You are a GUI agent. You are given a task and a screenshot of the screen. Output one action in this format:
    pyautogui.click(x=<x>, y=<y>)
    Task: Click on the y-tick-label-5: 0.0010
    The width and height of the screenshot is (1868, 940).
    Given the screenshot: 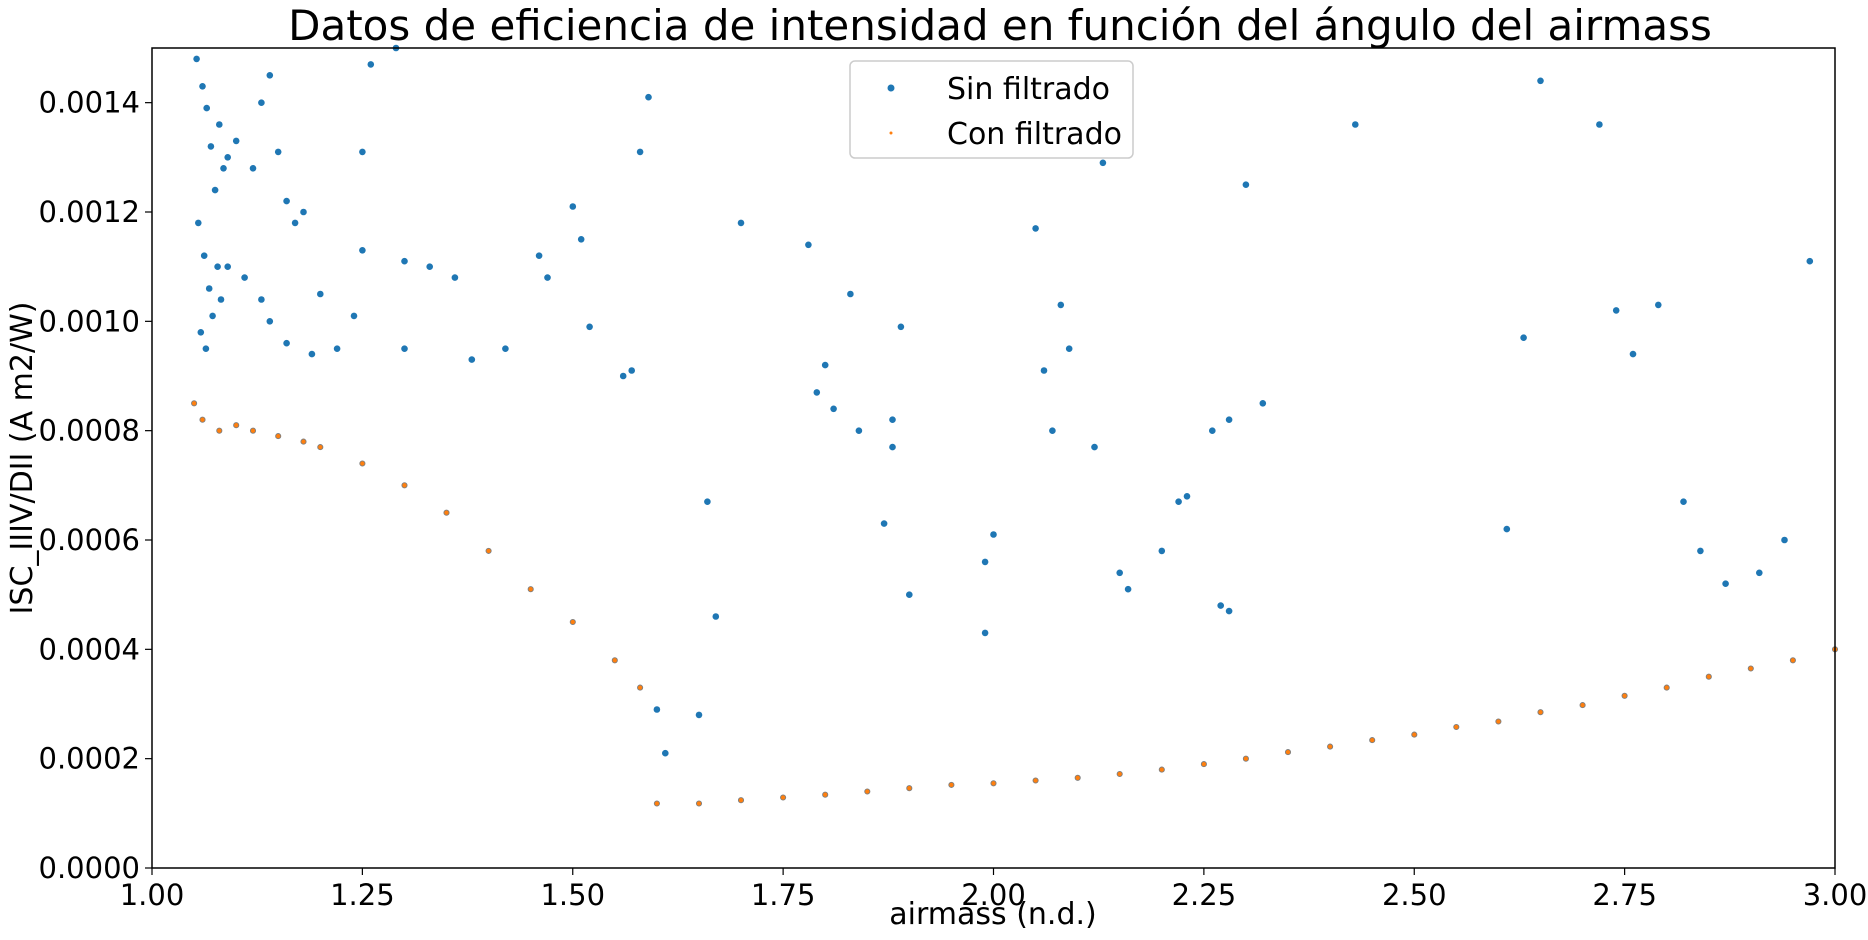 What is the action you would take?
    pyautogui.click(x=89, y=321)
    